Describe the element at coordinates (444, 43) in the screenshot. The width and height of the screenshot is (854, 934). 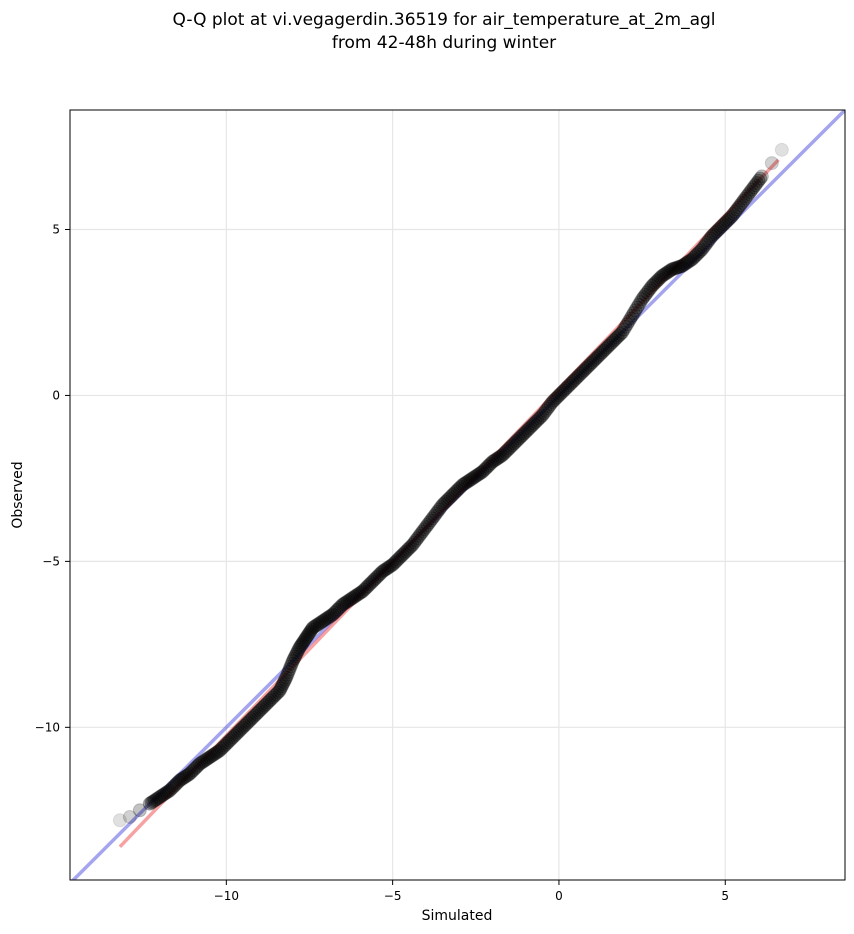
I see `chart-title-line-2: from 42-48h during winter` at that location.